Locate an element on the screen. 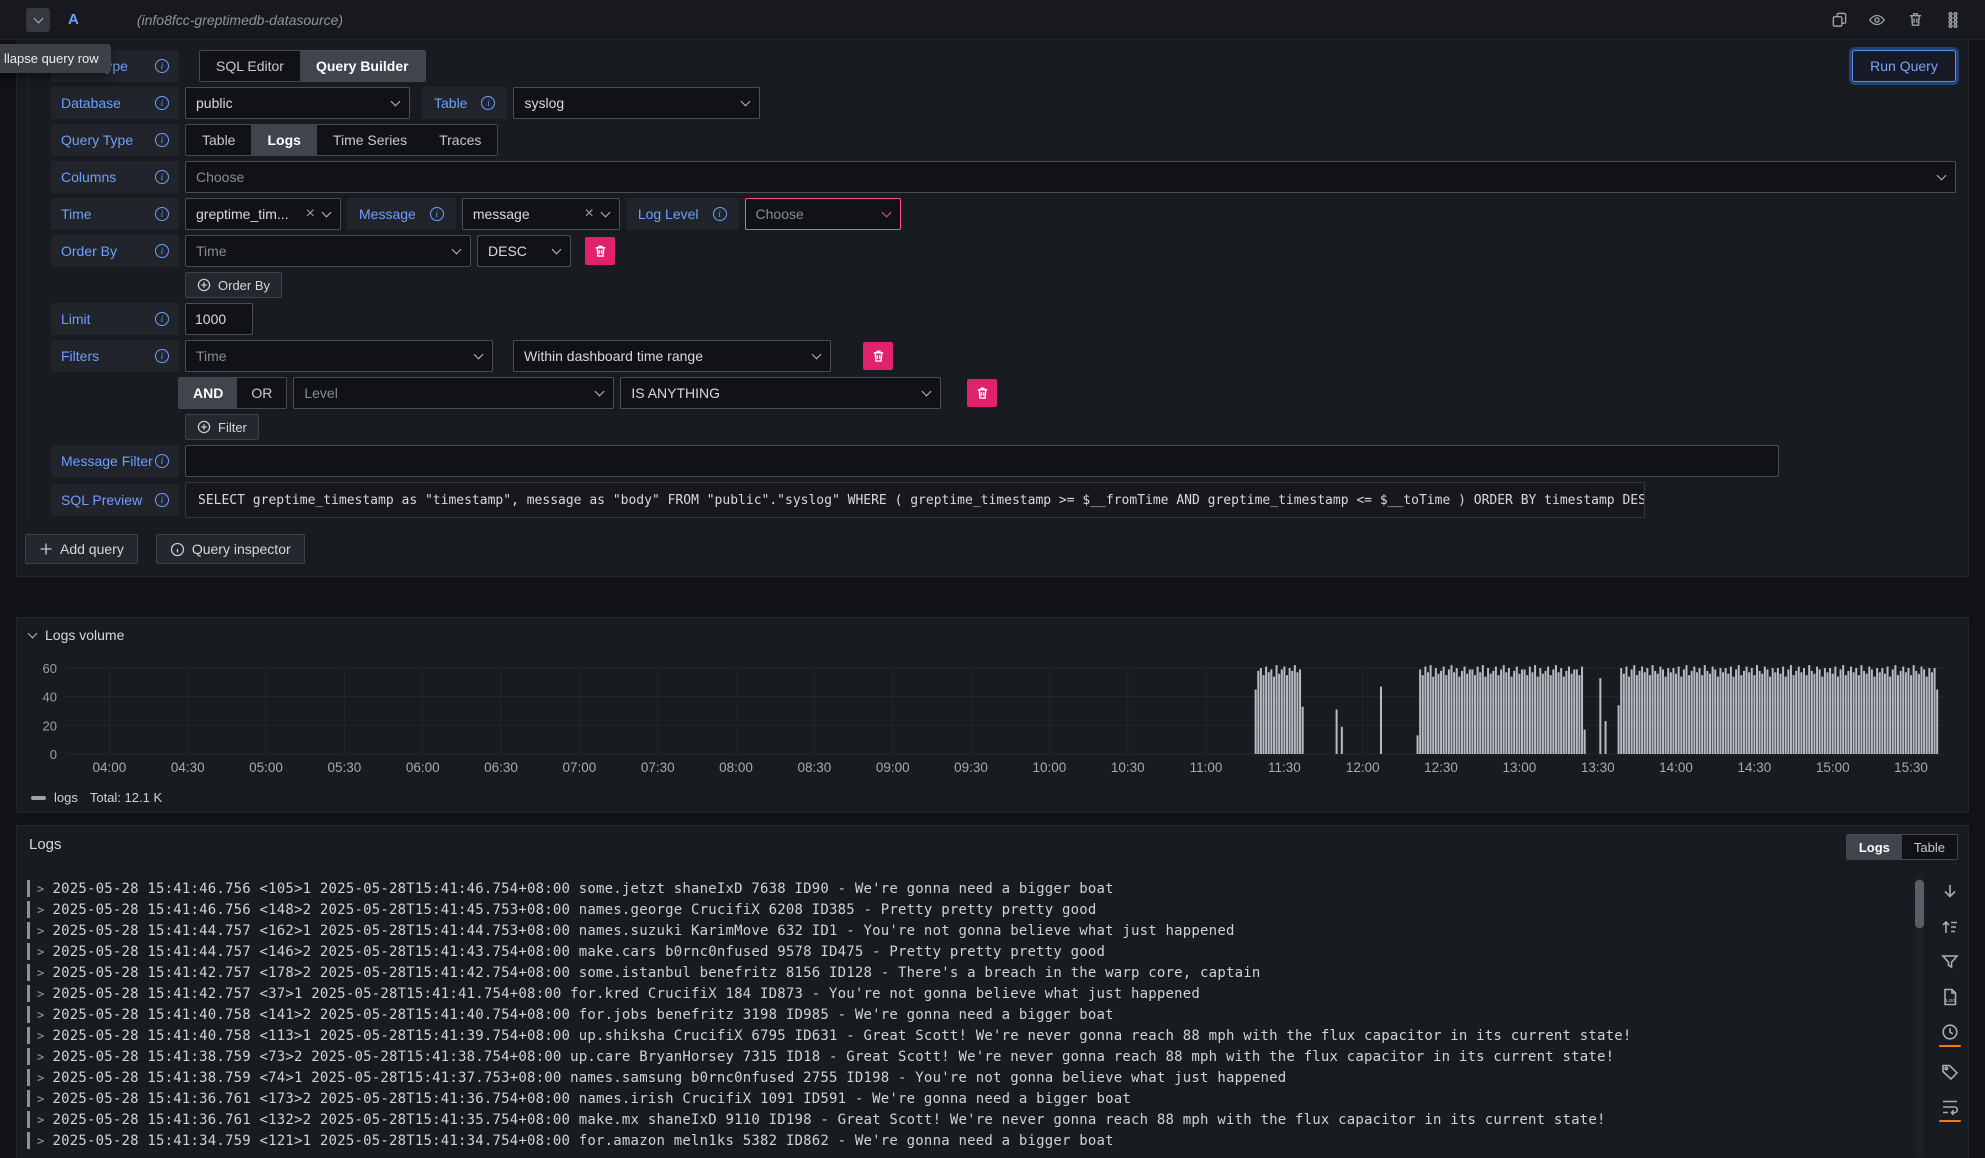  message-column-select: message × is located at coordinates (540, 214).